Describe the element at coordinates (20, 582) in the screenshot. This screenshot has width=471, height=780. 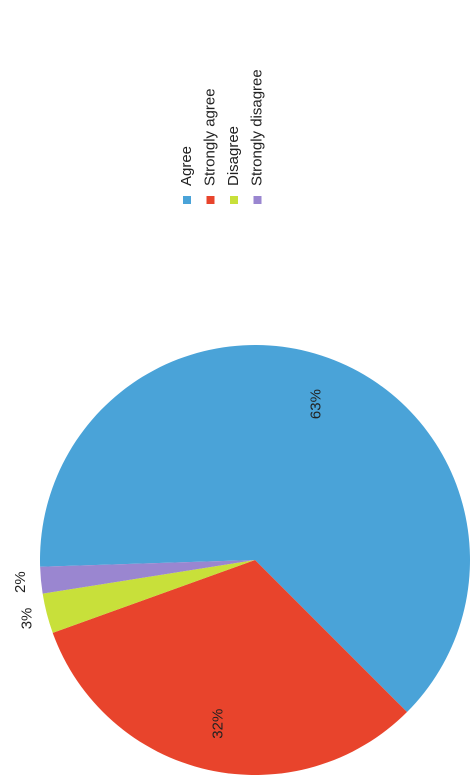
I see `data-label: 2%` at that location.